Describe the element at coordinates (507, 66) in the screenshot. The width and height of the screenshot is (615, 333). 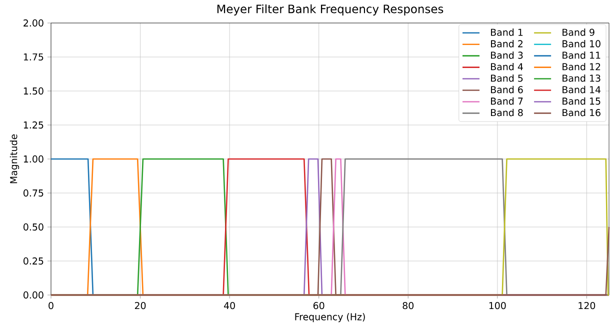
I see `legend-label: Band 4` at that location.